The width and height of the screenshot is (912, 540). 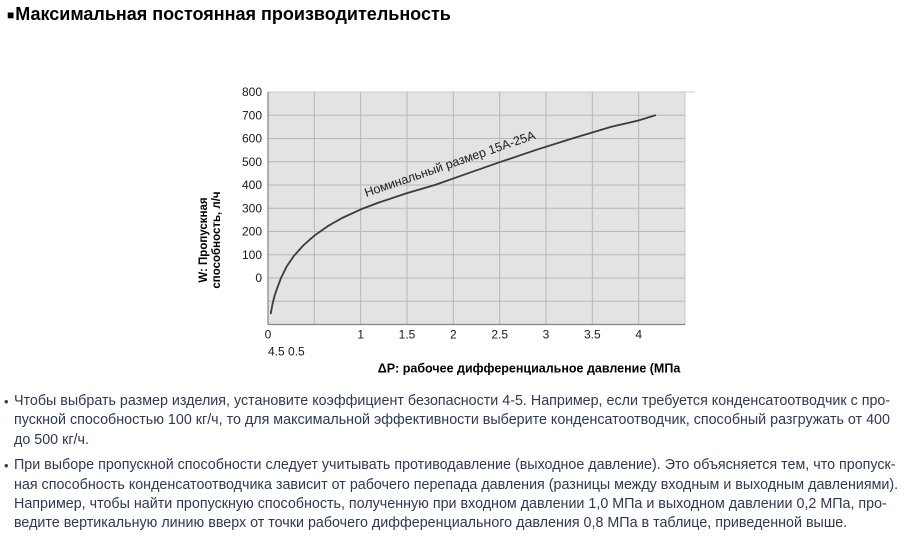 I want to click on y-tick-label: 300, so click(x=252, y=208).